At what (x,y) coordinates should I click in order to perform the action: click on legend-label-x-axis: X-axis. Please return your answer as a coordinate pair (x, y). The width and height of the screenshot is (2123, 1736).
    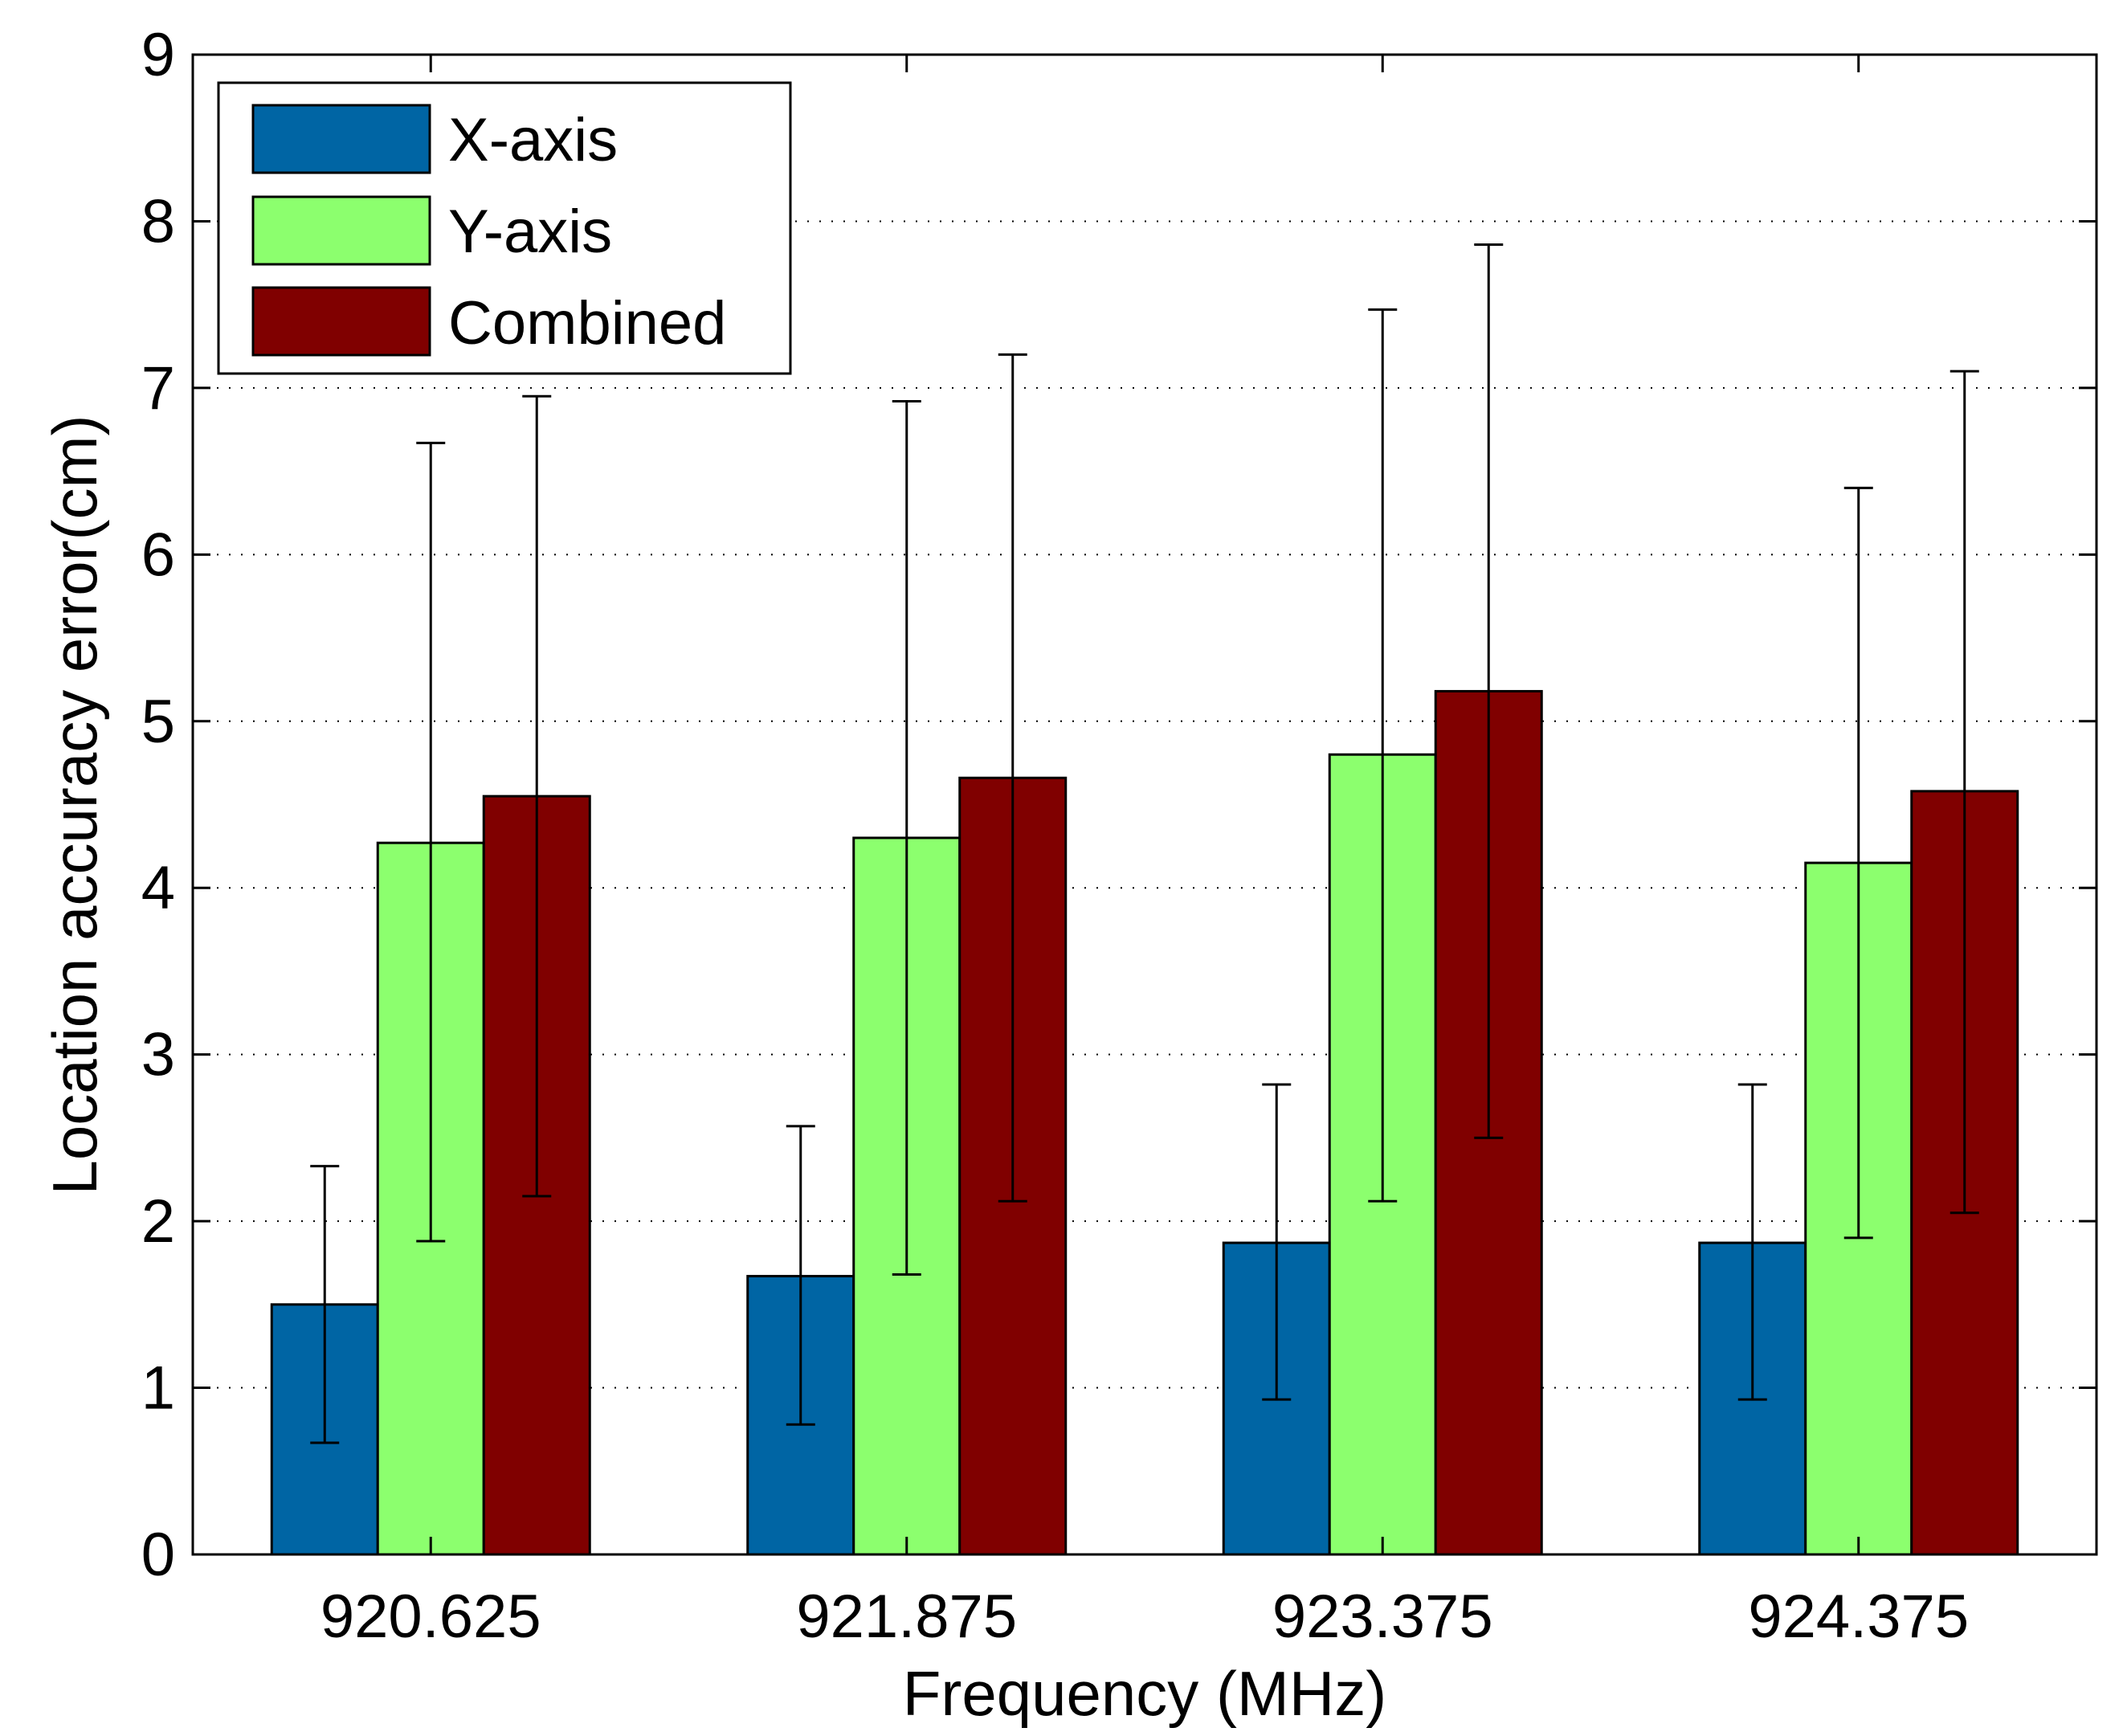
    Looking at the image, I should click on (533, 140).